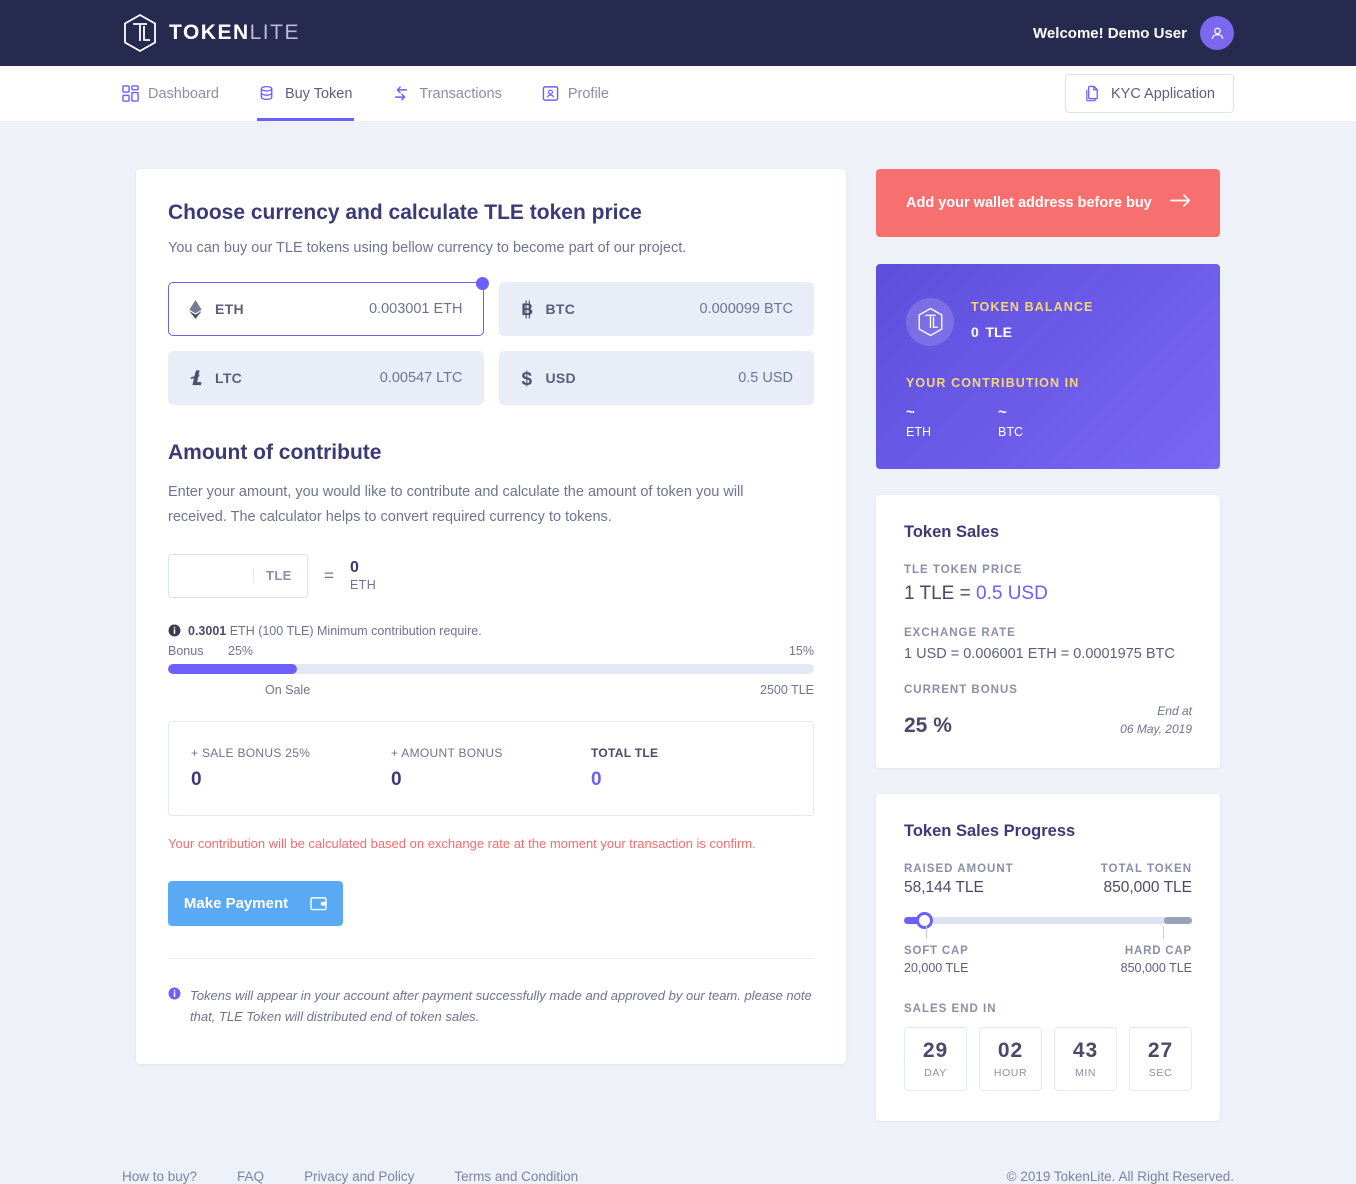 The image size is (1356, 1184). I want to click on amount-input-wrapper: TLE, so click(238, 575).